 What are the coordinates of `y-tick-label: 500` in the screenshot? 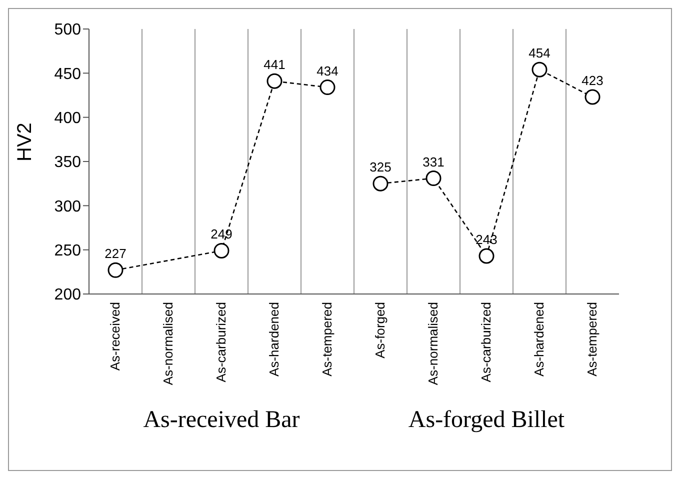 It's located at (68, 30).